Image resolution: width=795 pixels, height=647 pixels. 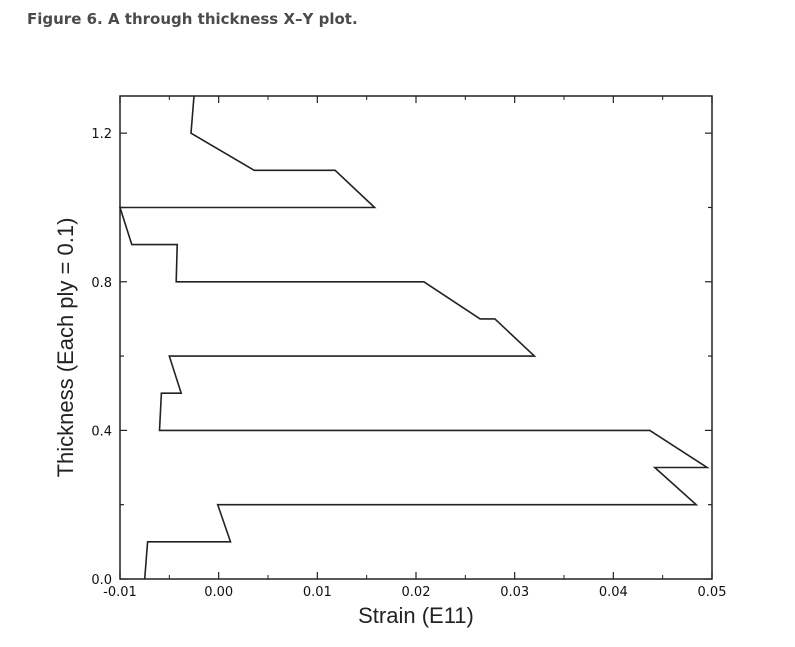 What do you see at coordinates (613, 592) in the screenshot?
I see `x-tick-label: 0.04` at bounding box center [613, 592].